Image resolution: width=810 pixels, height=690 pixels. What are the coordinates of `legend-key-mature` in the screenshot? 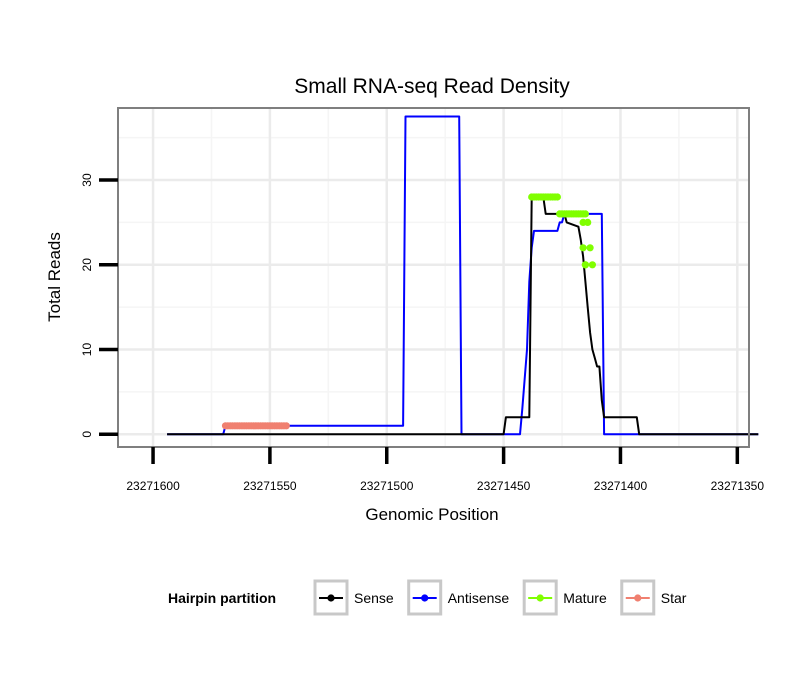 It's located at (540, 597).